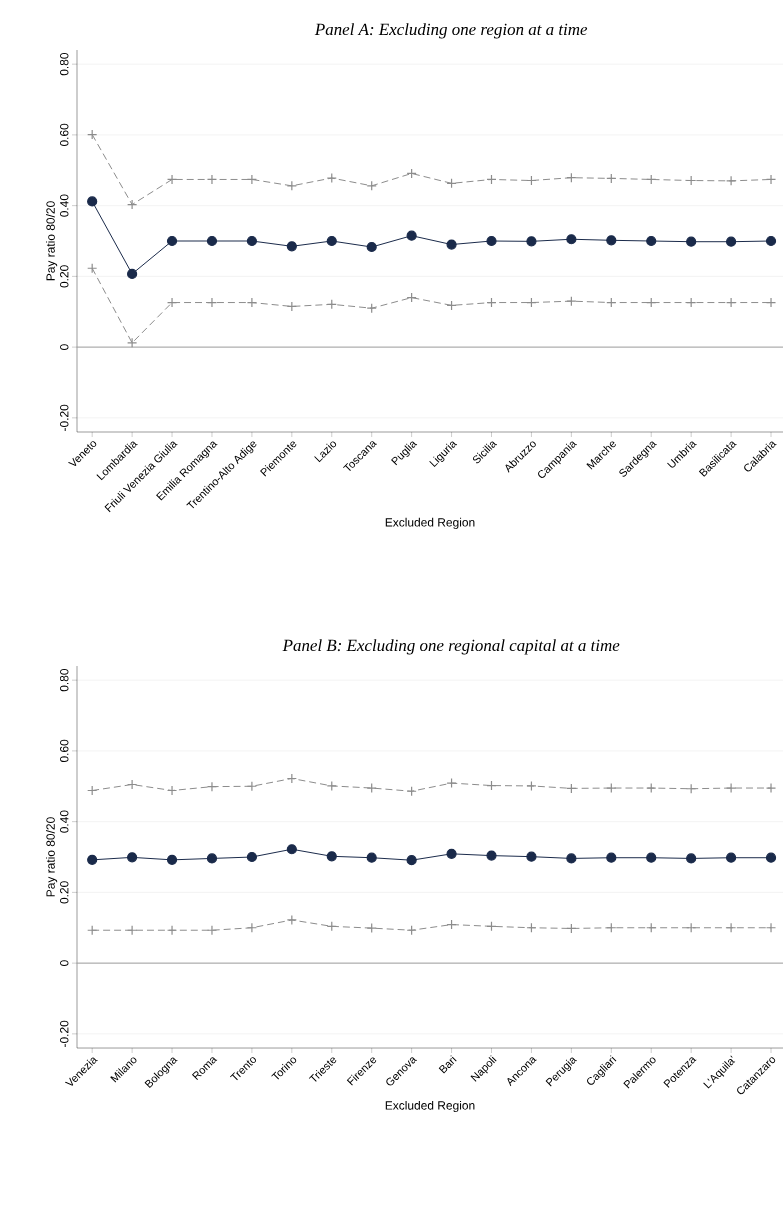  Describe the element at coordinates (447, 1064) in the screenshot. I see `x-tick-label: Bari` at that location.